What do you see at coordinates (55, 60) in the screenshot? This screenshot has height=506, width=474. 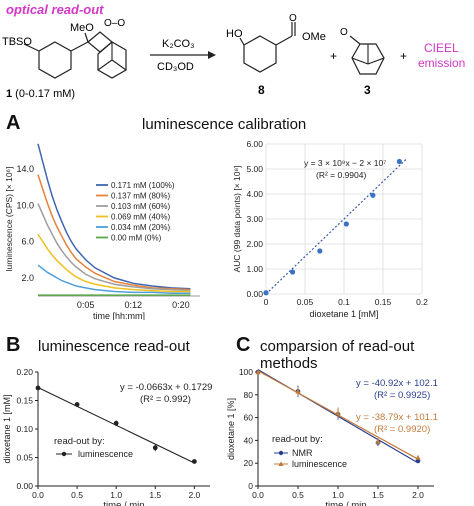 I see `compound1-ring` at bounding box center [55, 60].